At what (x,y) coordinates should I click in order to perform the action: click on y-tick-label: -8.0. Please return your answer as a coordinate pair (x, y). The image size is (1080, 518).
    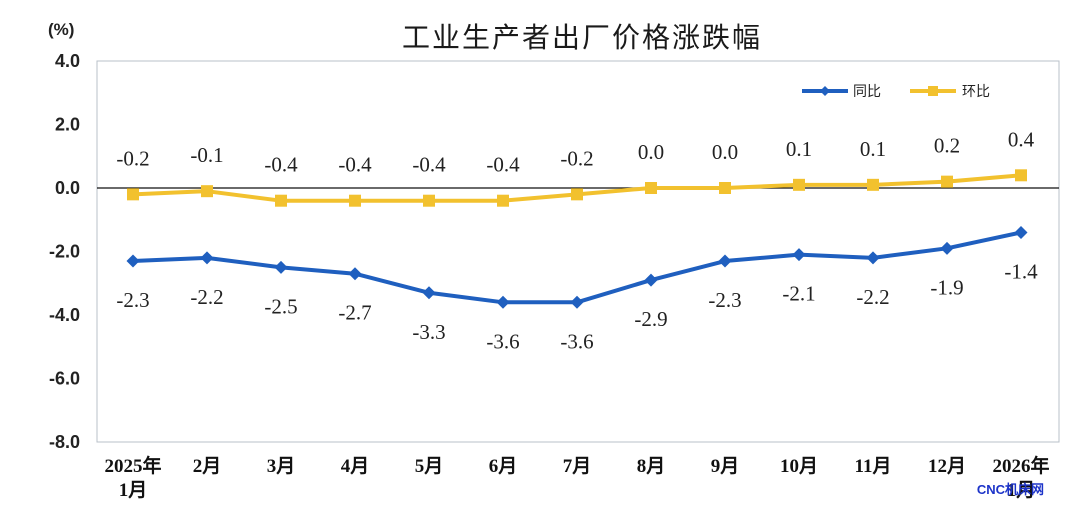
    Looking at the image, I should click on (64, 442).